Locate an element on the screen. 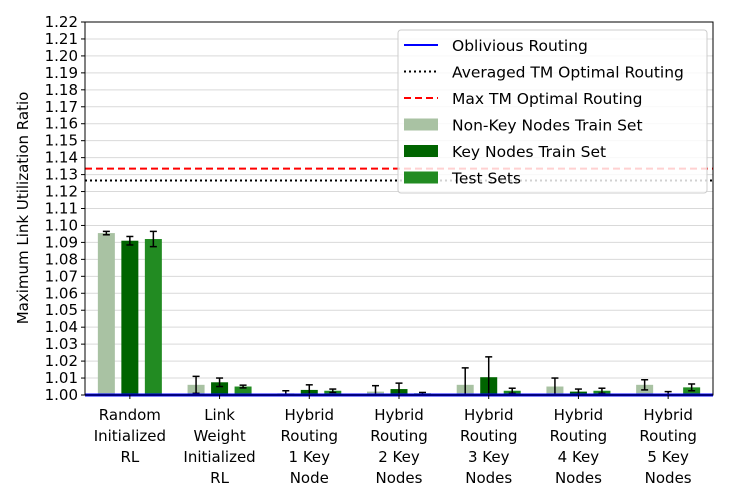  x-tick-label: 1 Key is located at coordinates (310, 457).